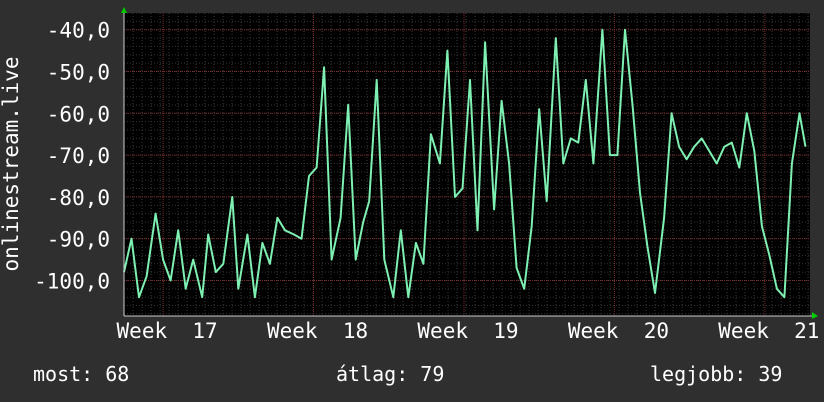  I want to click on y-tick-label: -40,0, so click(78, 31).